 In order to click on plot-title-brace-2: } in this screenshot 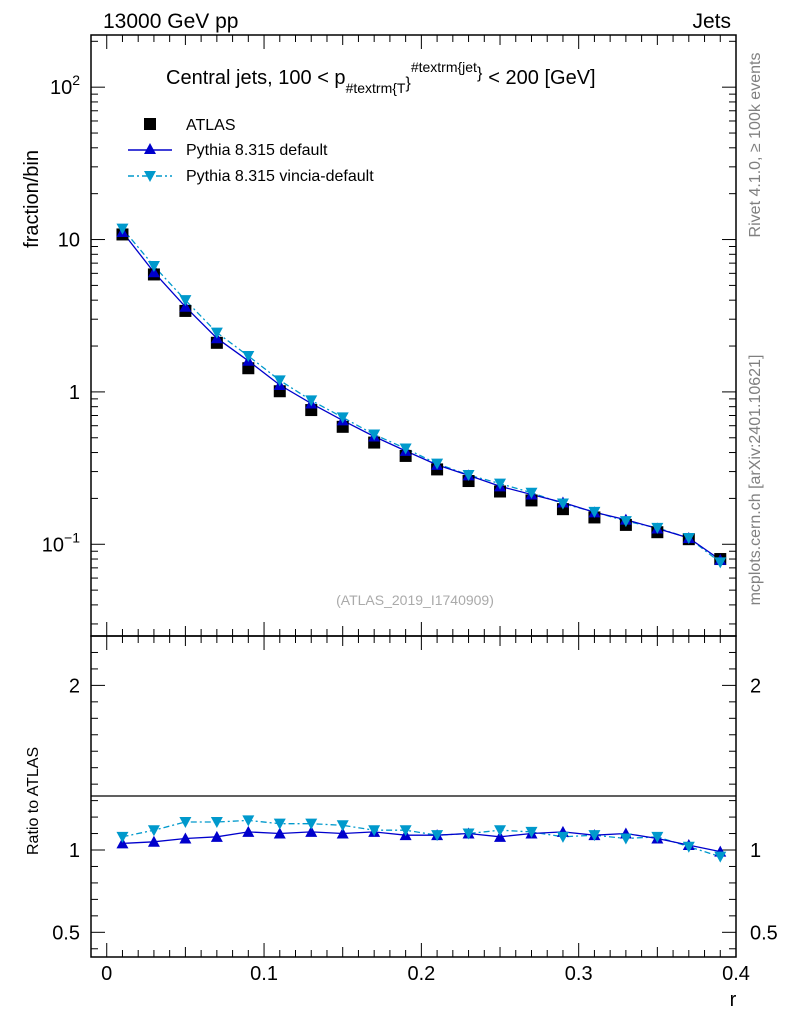, I will do `click(480, 73)`.